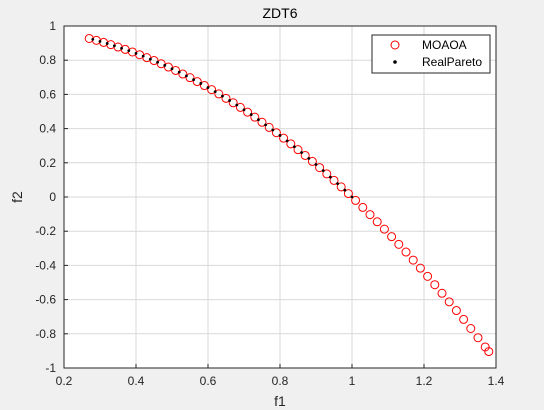 The image size is (544, 410). What do you see at coordinates (52, 26) in the screenshot?
I see `y-tick-label: 1` at bounding box center [52, 26].